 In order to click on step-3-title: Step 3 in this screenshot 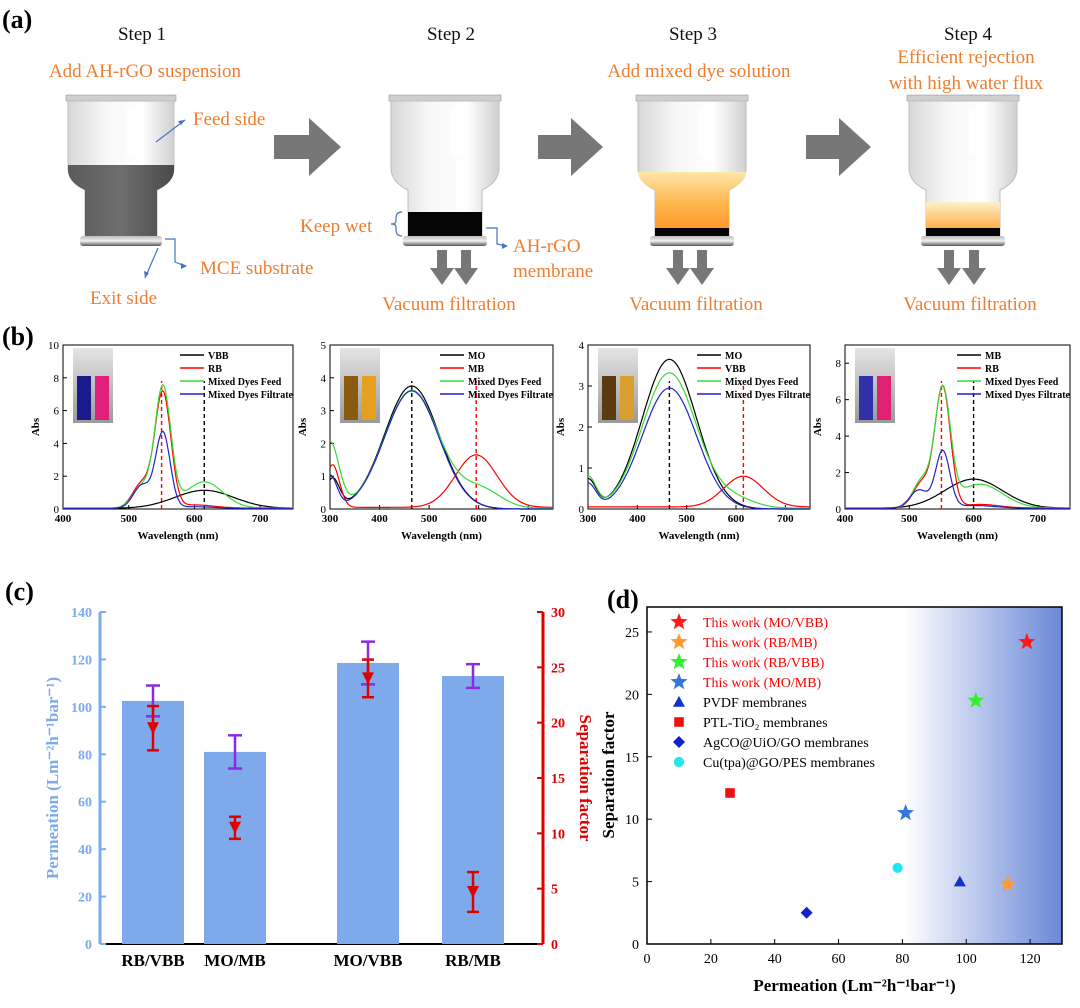, I will do `click(693, 34)`.